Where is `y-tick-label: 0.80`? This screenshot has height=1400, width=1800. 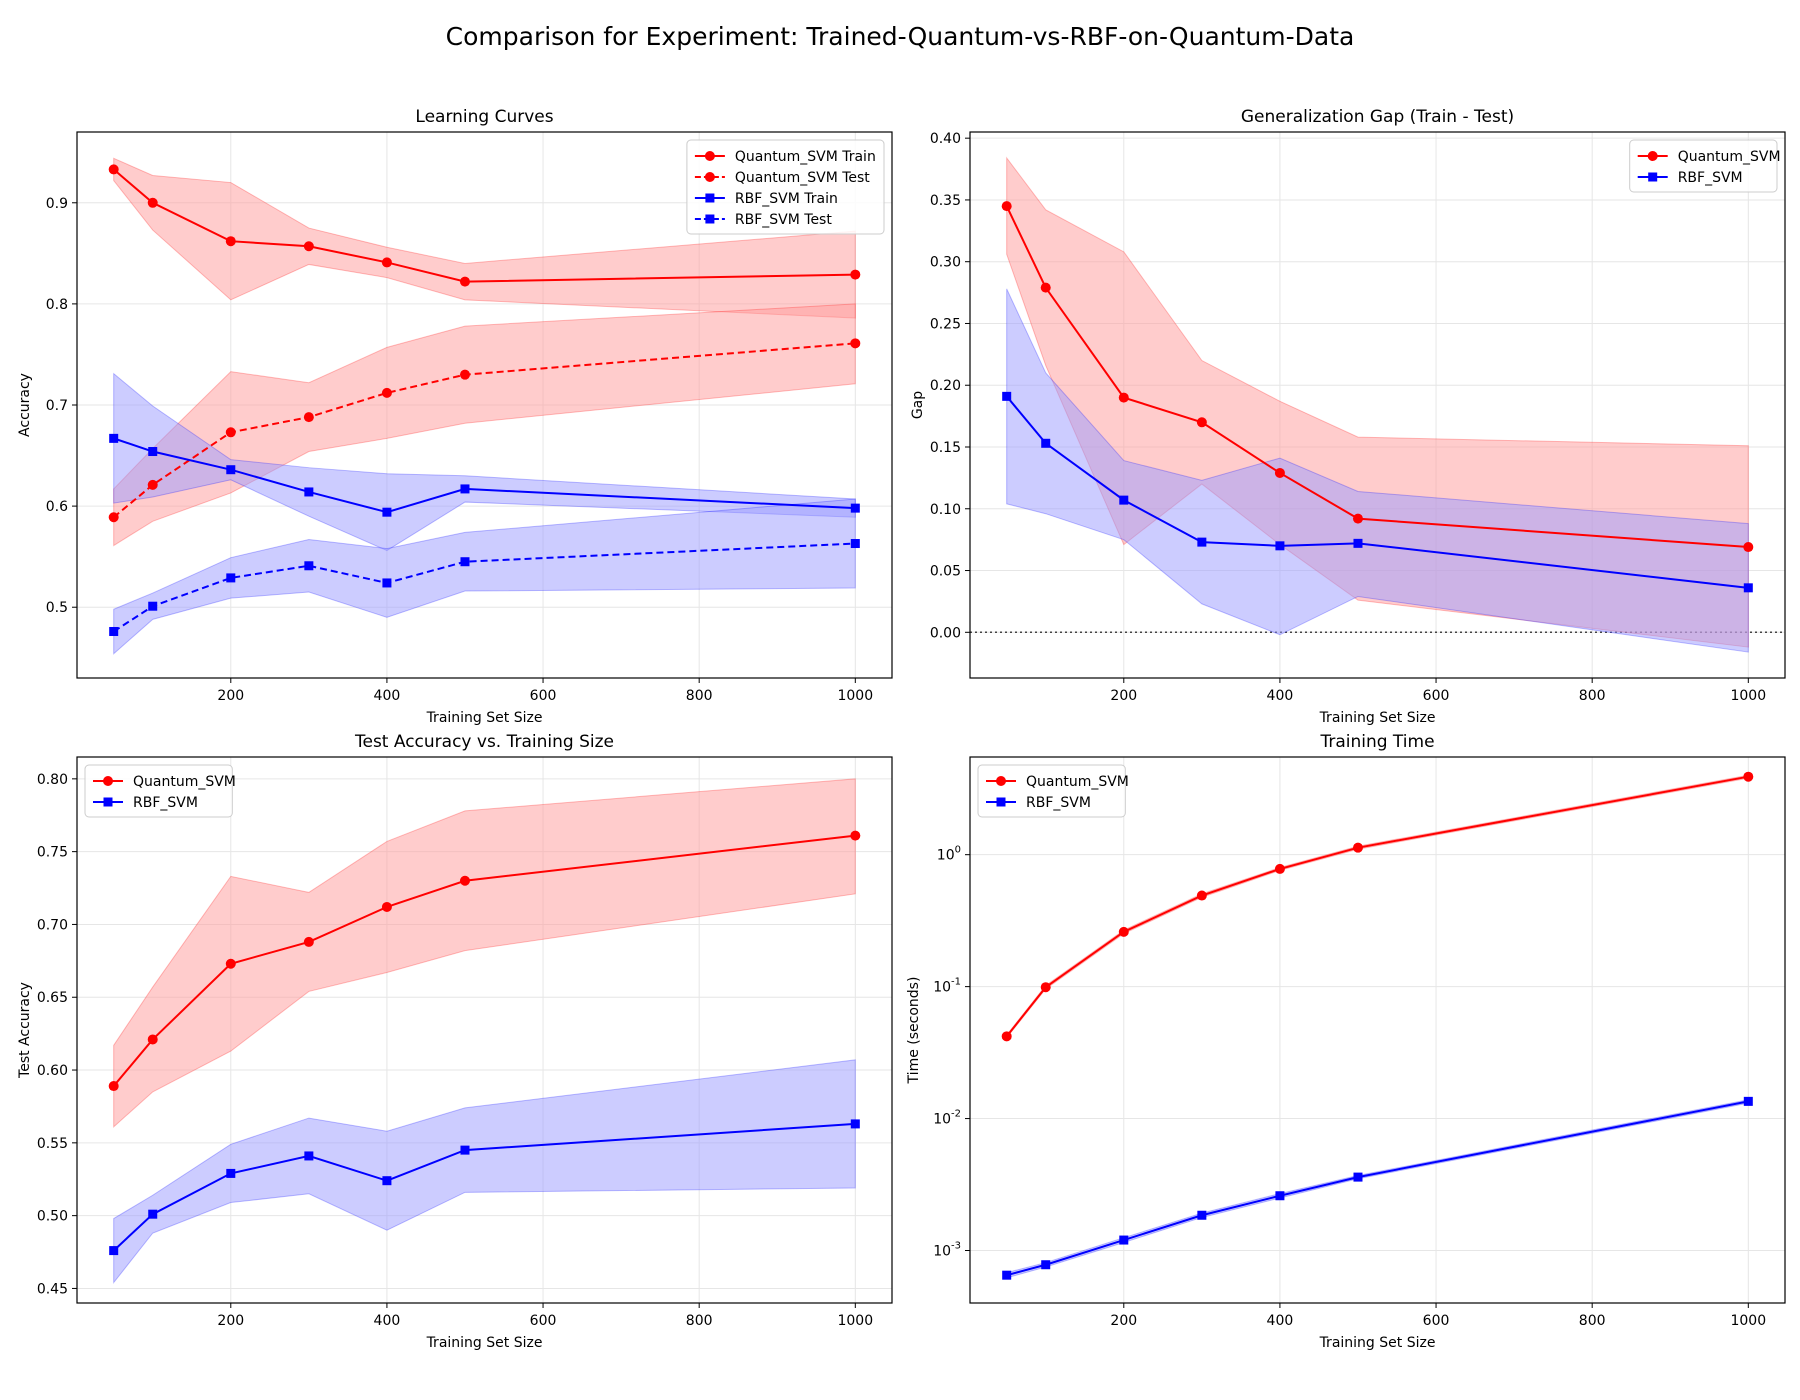 y-tick-label: 0.80 is located at coordinates (52, 780).